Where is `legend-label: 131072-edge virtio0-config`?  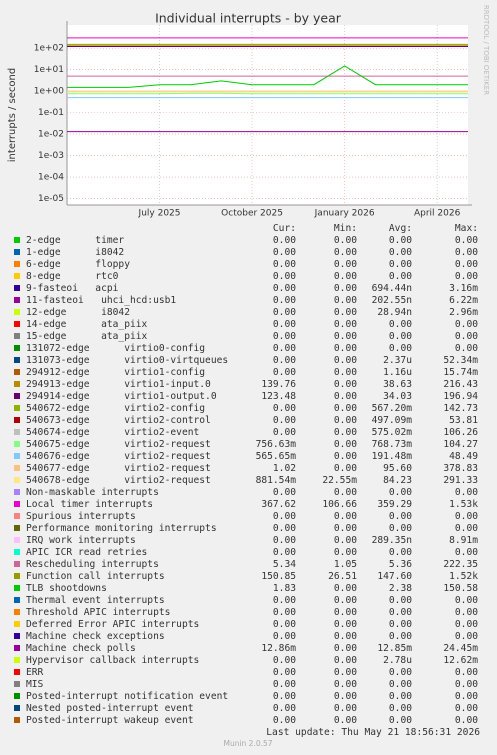 legend-label: 131072-edge virtio0-config is located at coordinates (115, 348).